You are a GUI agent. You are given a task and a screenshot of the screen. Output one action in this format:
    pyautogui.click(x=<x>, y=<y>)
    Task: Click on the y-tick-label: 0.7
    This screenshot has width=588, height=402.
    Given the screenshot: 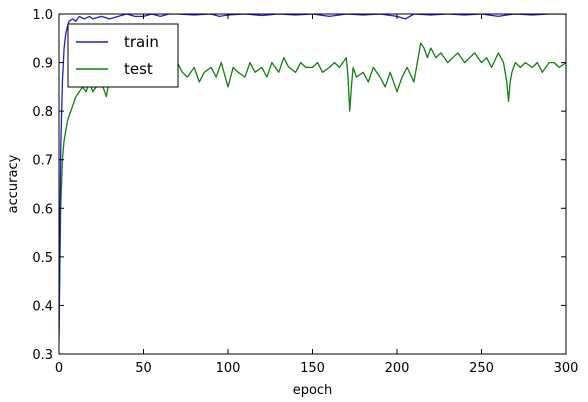 What is the action you would take?
    pyautogui.click(x=42, y=161)
    